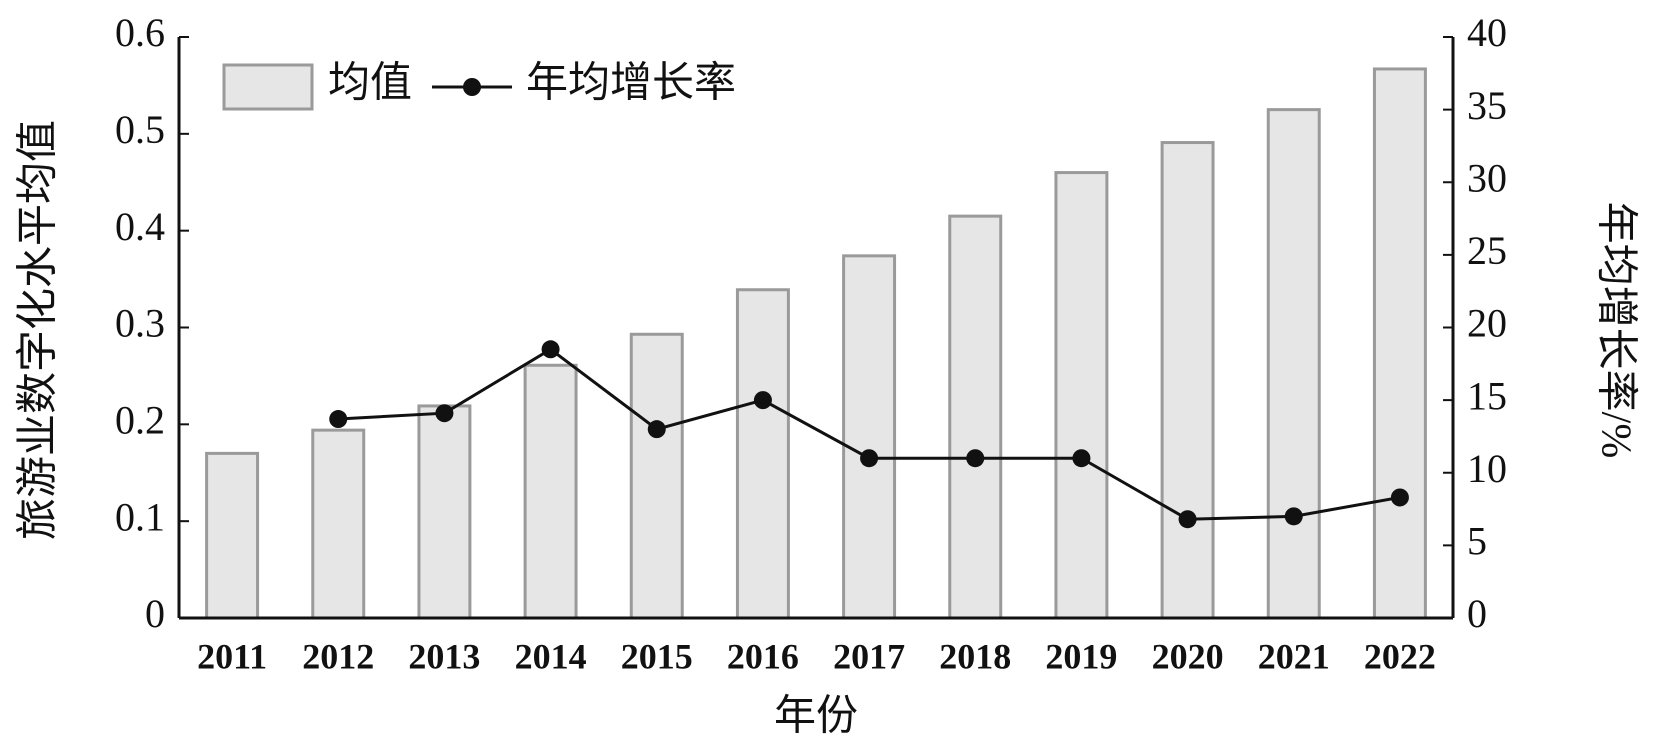 The width and height of the screenshot is (1654, 742). What do you see at coordinates (472, 87) in the screenshot?
I see `legend-marker` at bounding box center [472, 87].